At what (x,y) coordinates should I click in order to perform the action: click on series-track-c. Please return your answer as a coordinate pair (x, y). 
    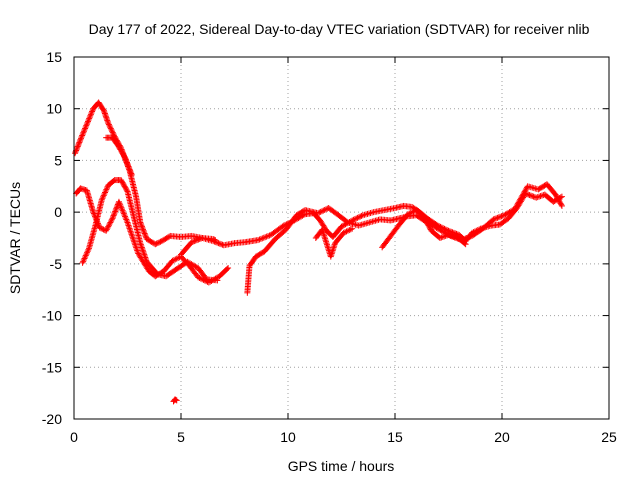
    Looking at the image, I should click on (150, 230).